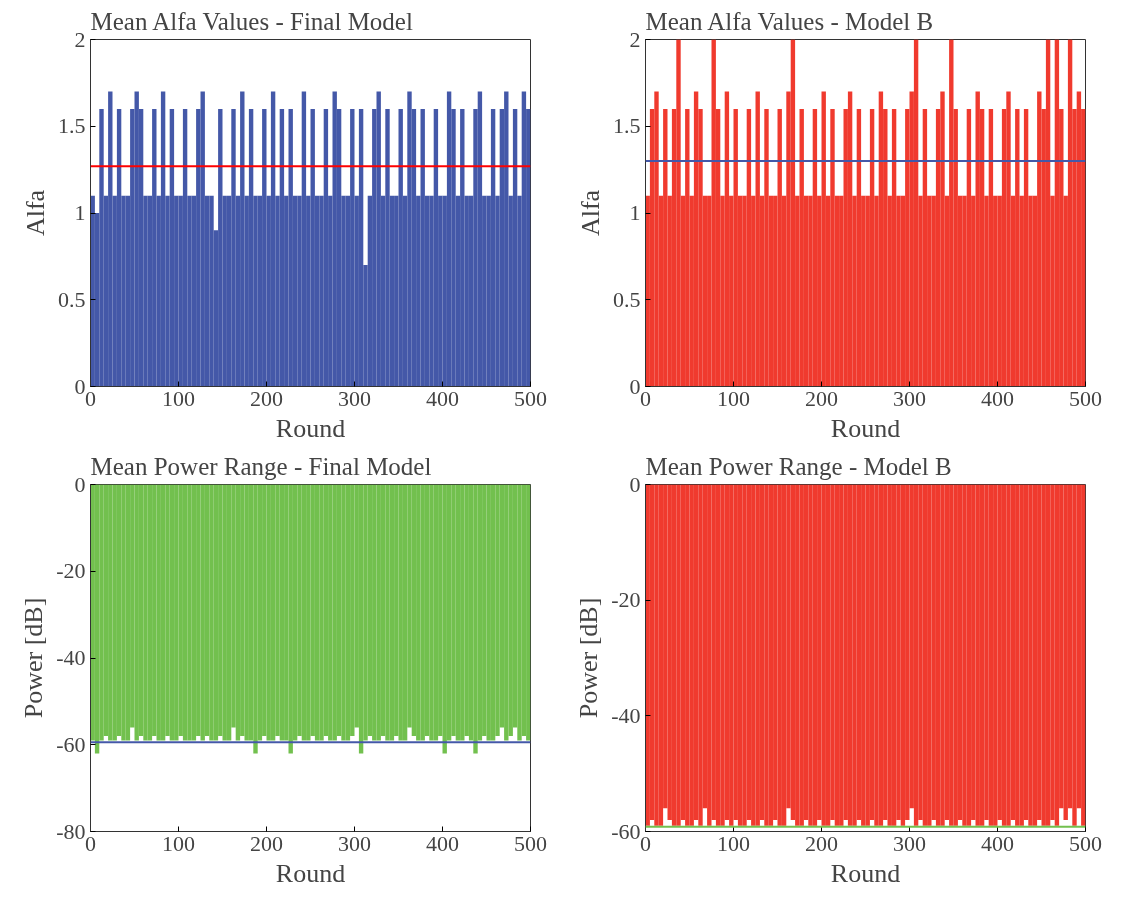  What do you see at coordinates (251, 21) in the screenshot?
I see `chart-title: Mean Alfa Values - Final Model` at bounding box center [251, 21].